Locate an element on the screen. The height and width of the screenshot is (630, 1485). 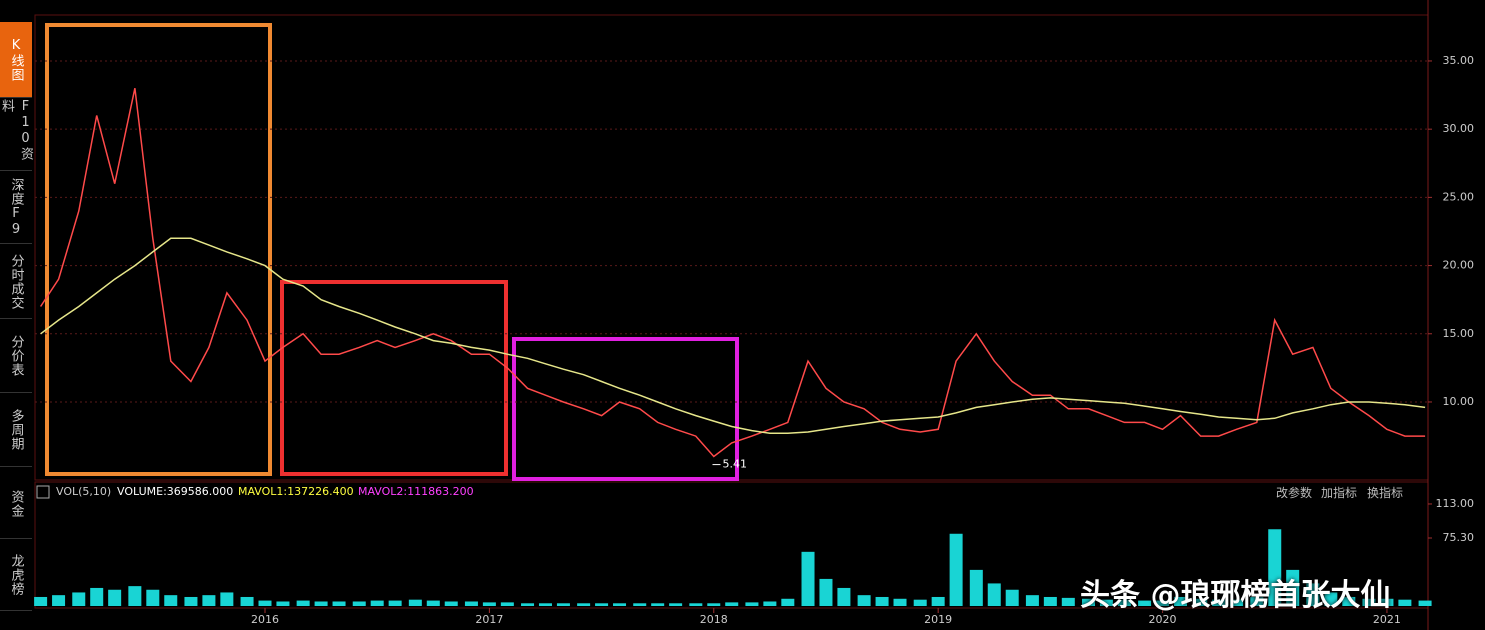
help-icon is located at coordinates (43, 492).